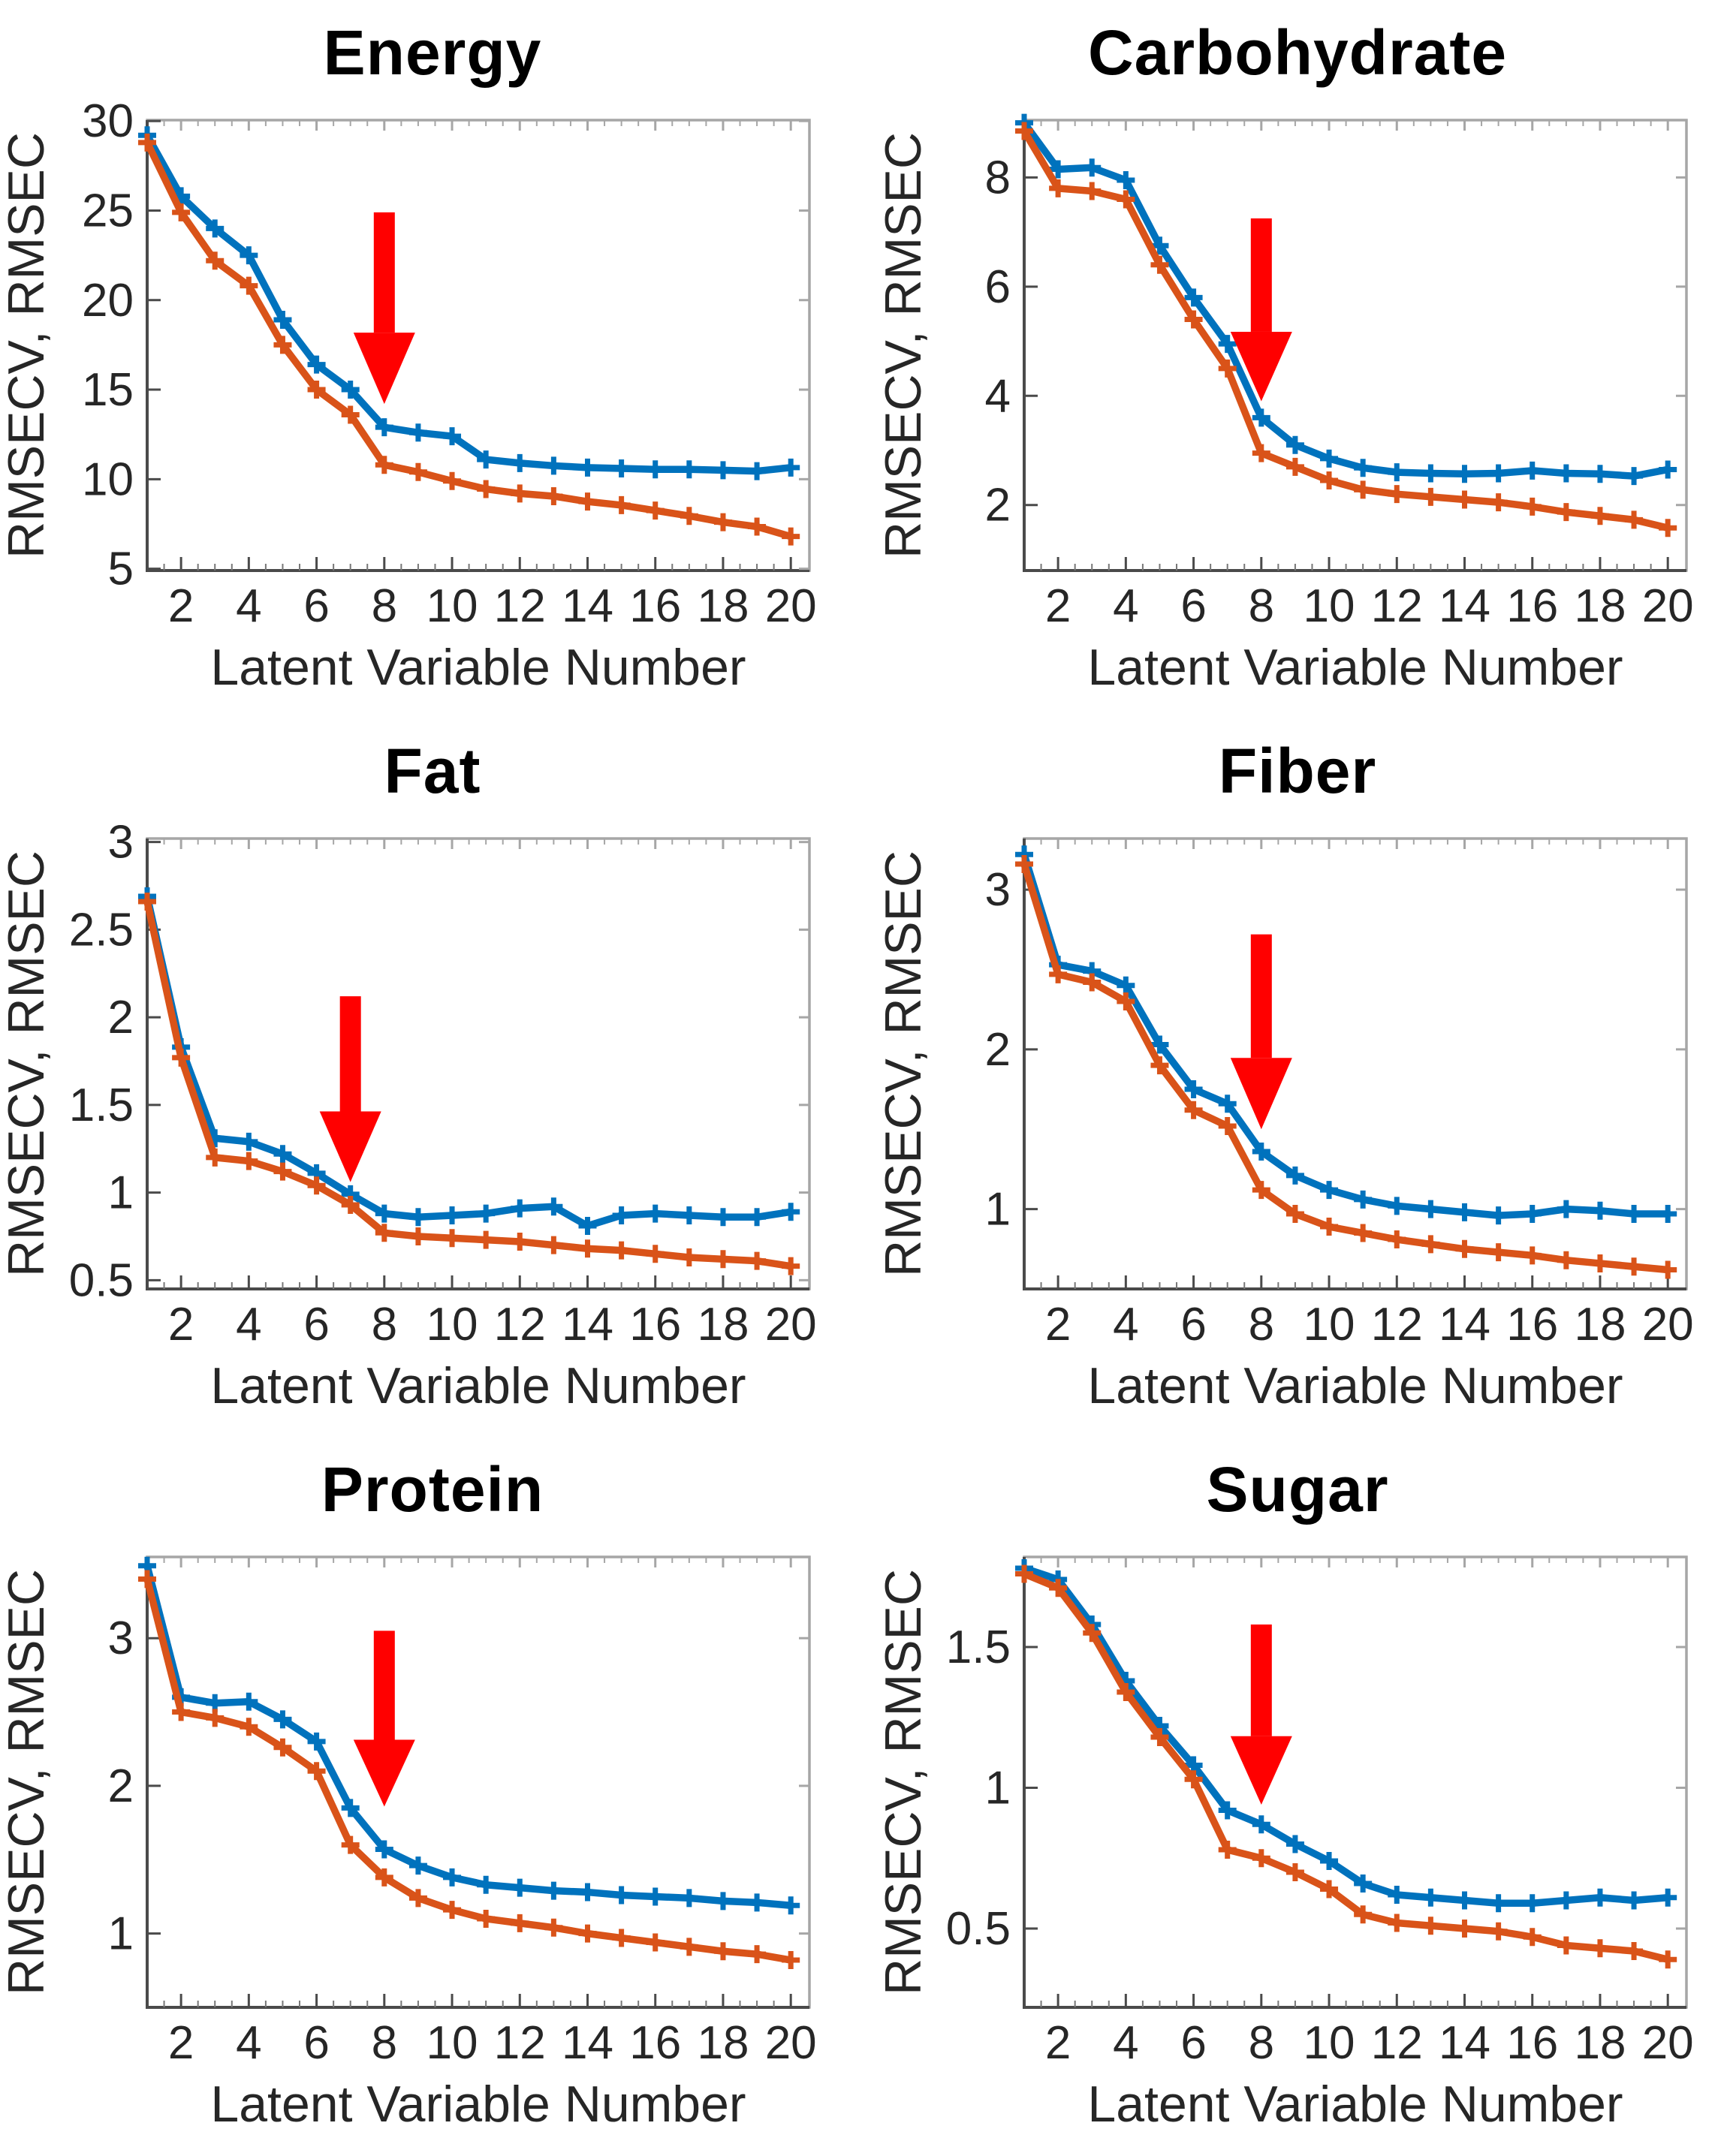 Image resolution: width=1730 pixels, height=2156 pixels. I want to click on y-tick-label: 6, so click(998, 287).